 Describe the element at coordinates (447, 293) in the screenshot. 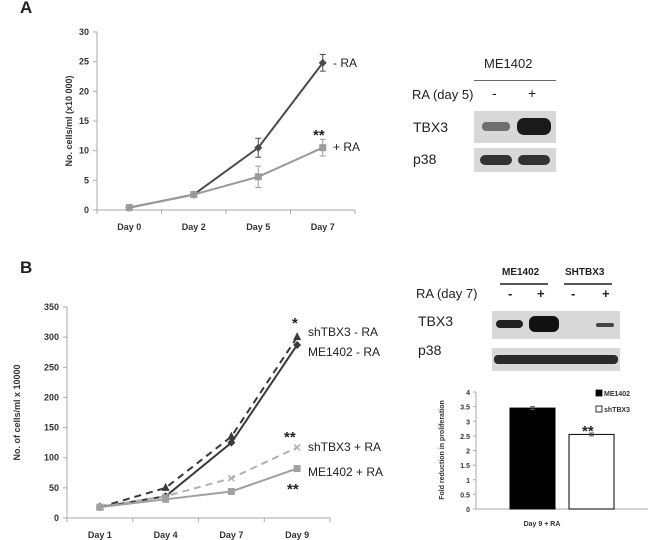

I see `blot-b-treatment: RA (day 7)` at that location.